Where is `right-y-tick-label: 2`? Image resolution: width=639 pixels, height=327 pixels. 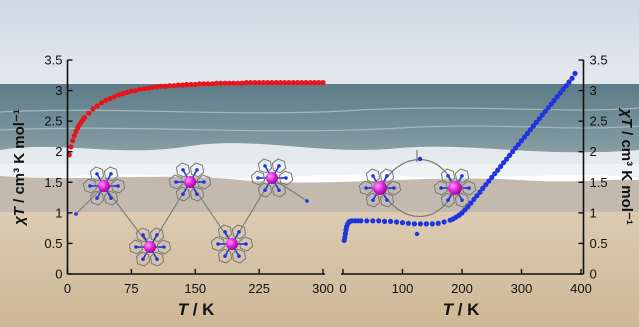 right-y-tick-label: 2 is located at coordinates (593, 151).